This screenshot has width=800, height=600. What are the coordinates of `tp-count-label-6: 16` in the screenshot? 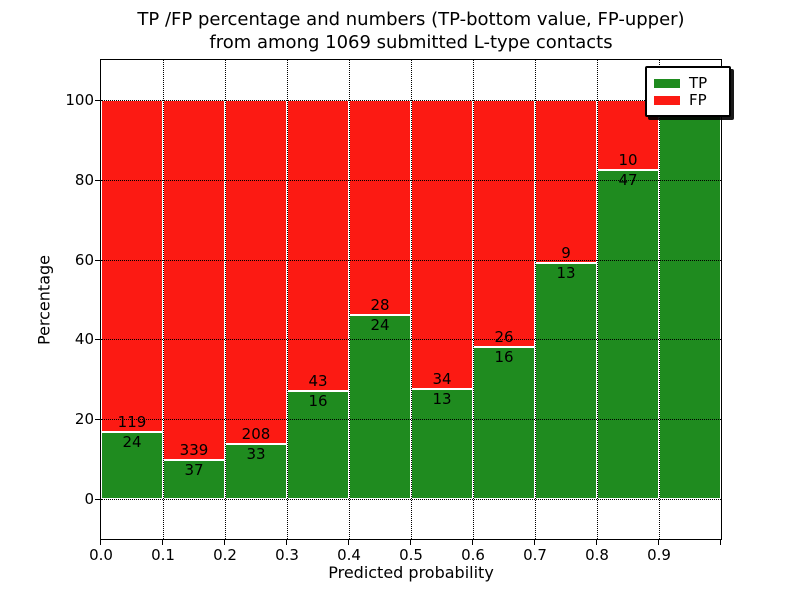 It's located at (504, 357).